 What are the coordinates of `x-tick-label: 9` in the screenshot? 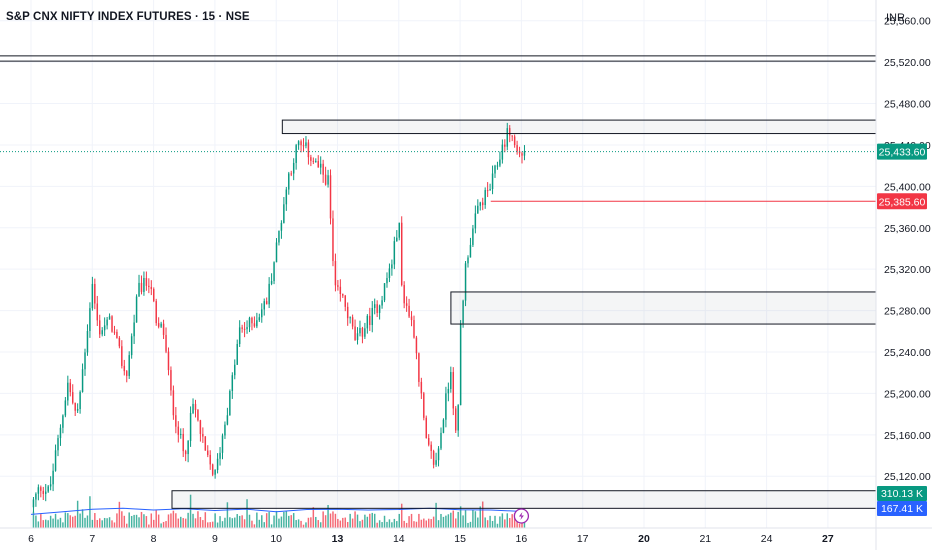 It's located at (215, 539).